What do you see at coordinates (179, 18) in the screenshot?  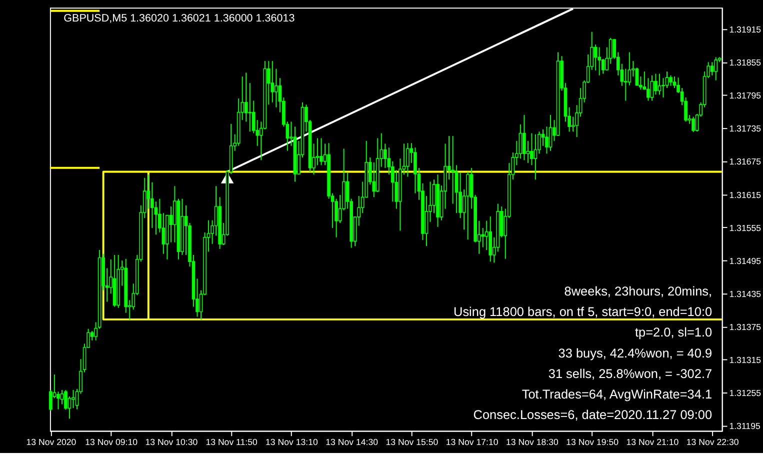 I see `chart-title: GBPUSD,M5 1.36020 1.36021 1.36000 1.36013` at bounding box center [179, 18].